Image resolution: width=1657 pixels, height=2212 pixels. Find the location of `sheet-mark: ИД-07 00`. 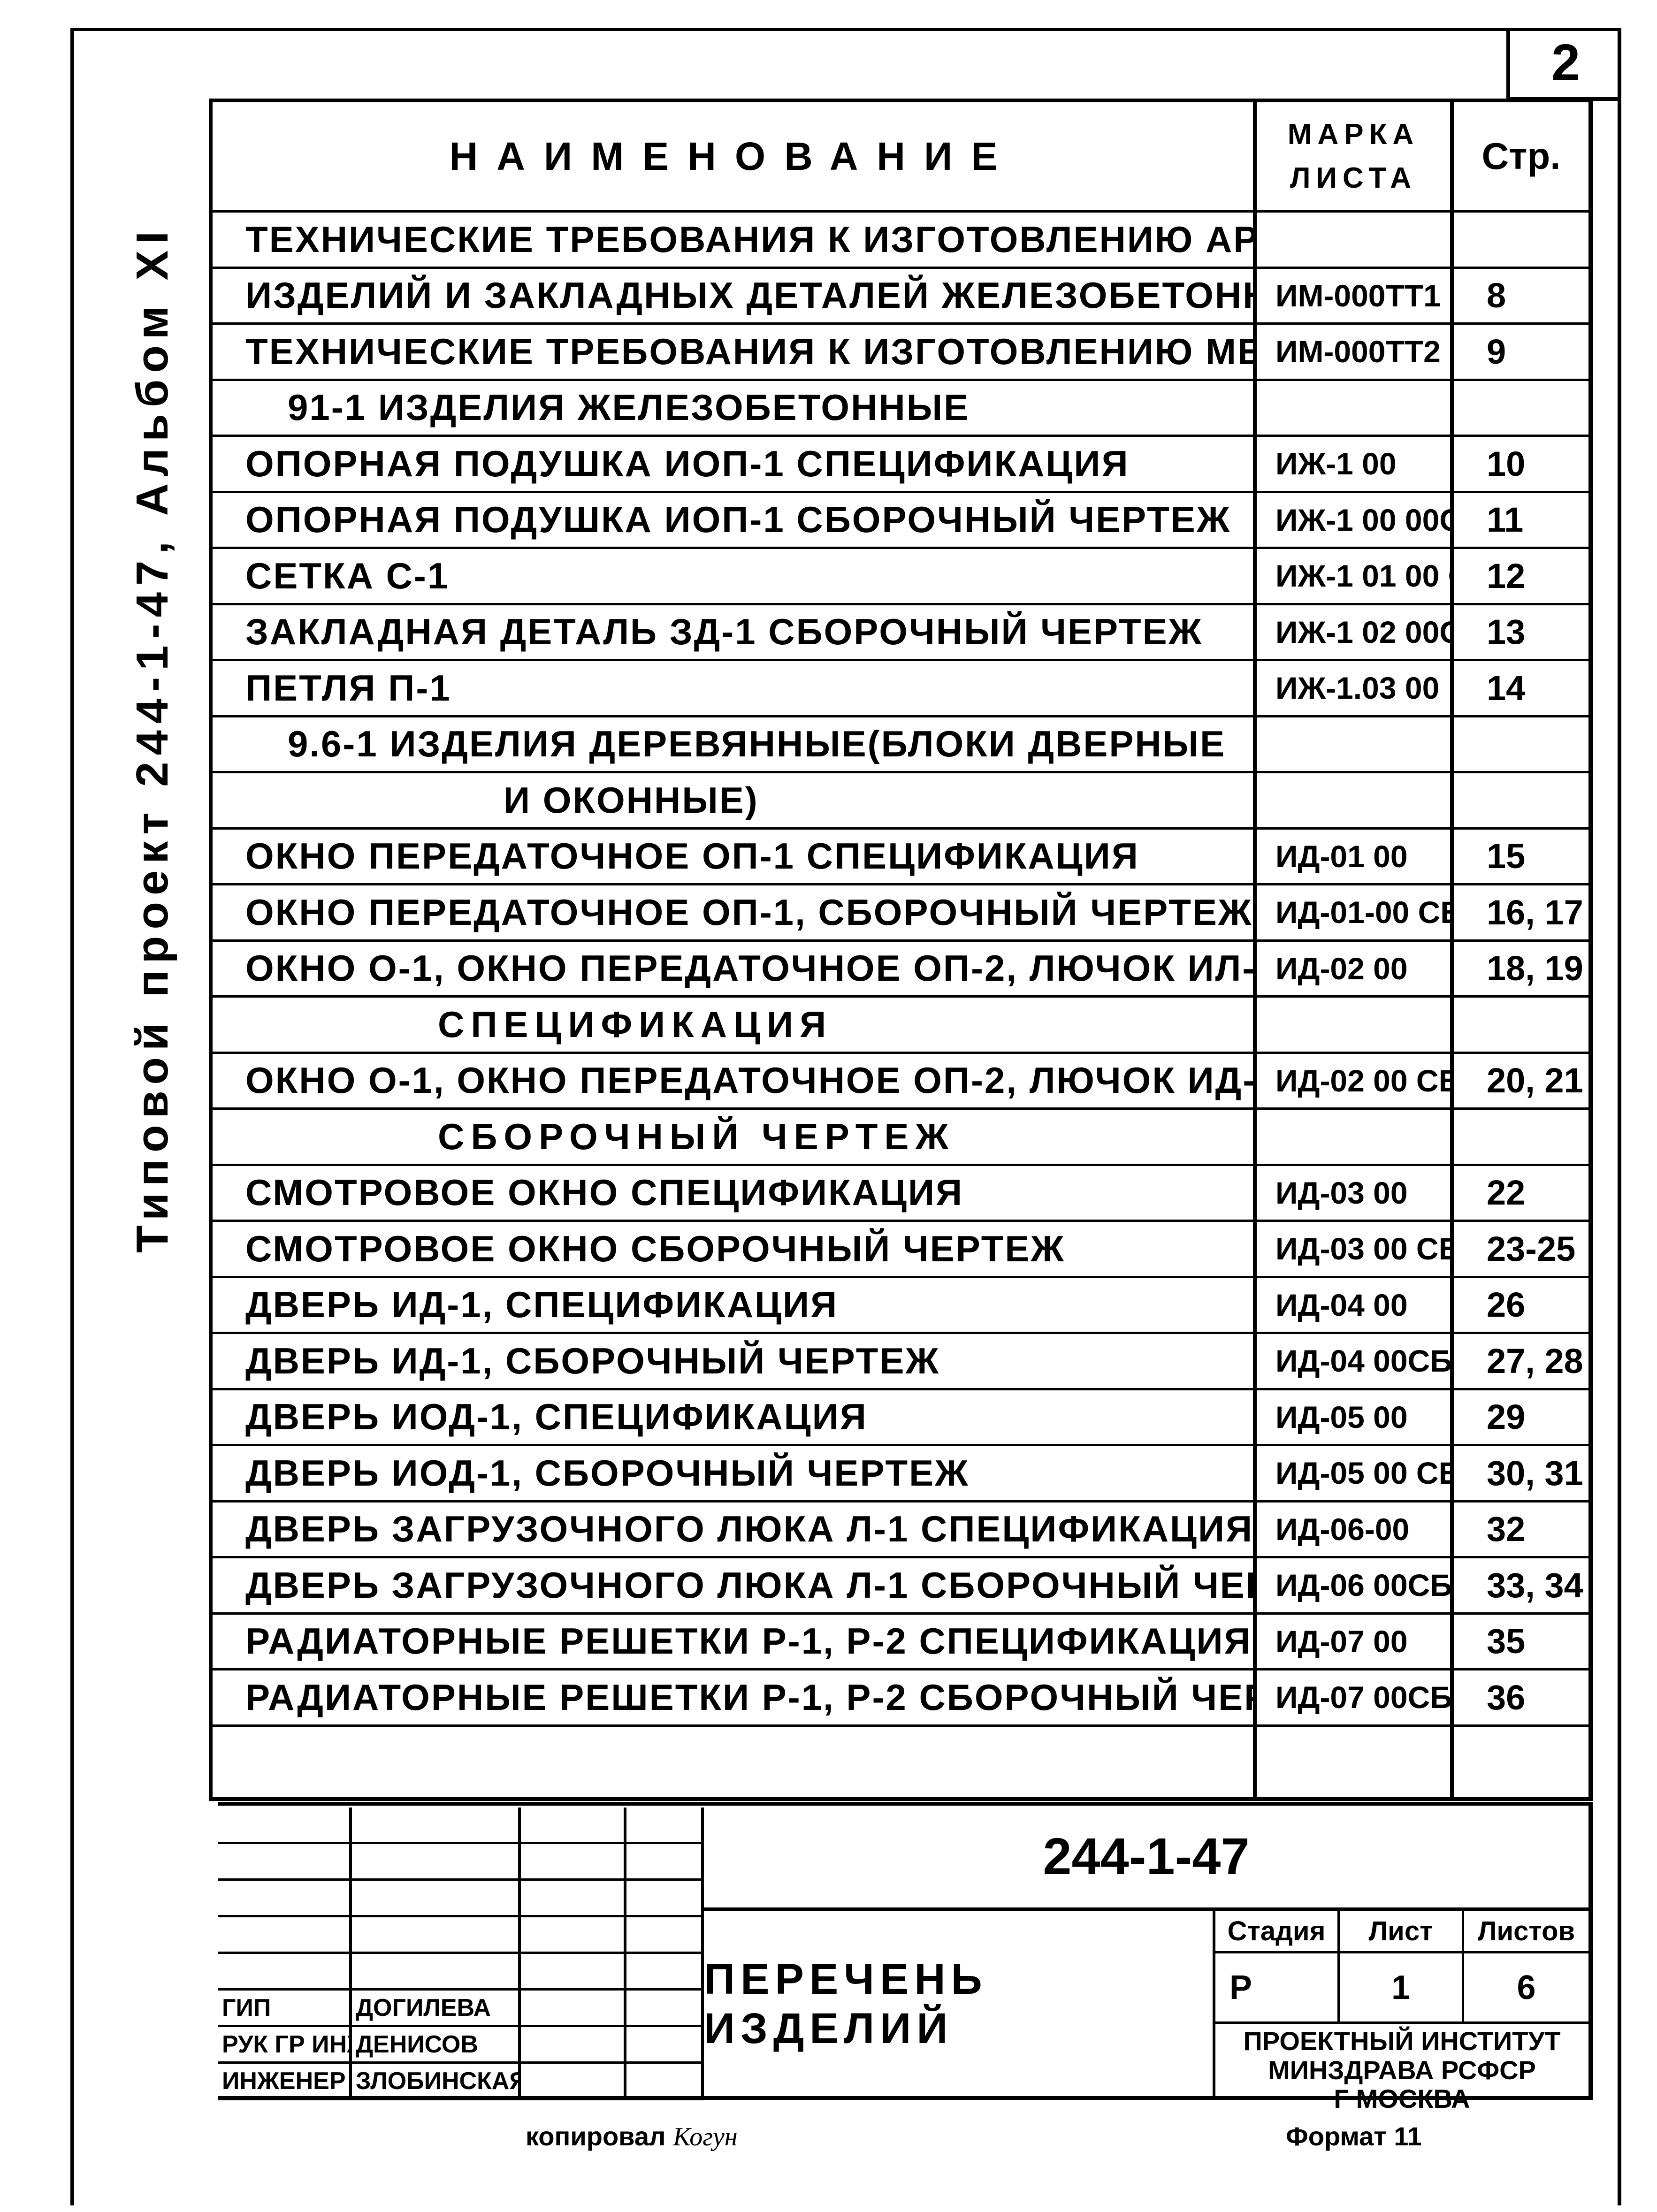

sheet-mark: ИД-07 00 is located at coordinates (1356, 1641).